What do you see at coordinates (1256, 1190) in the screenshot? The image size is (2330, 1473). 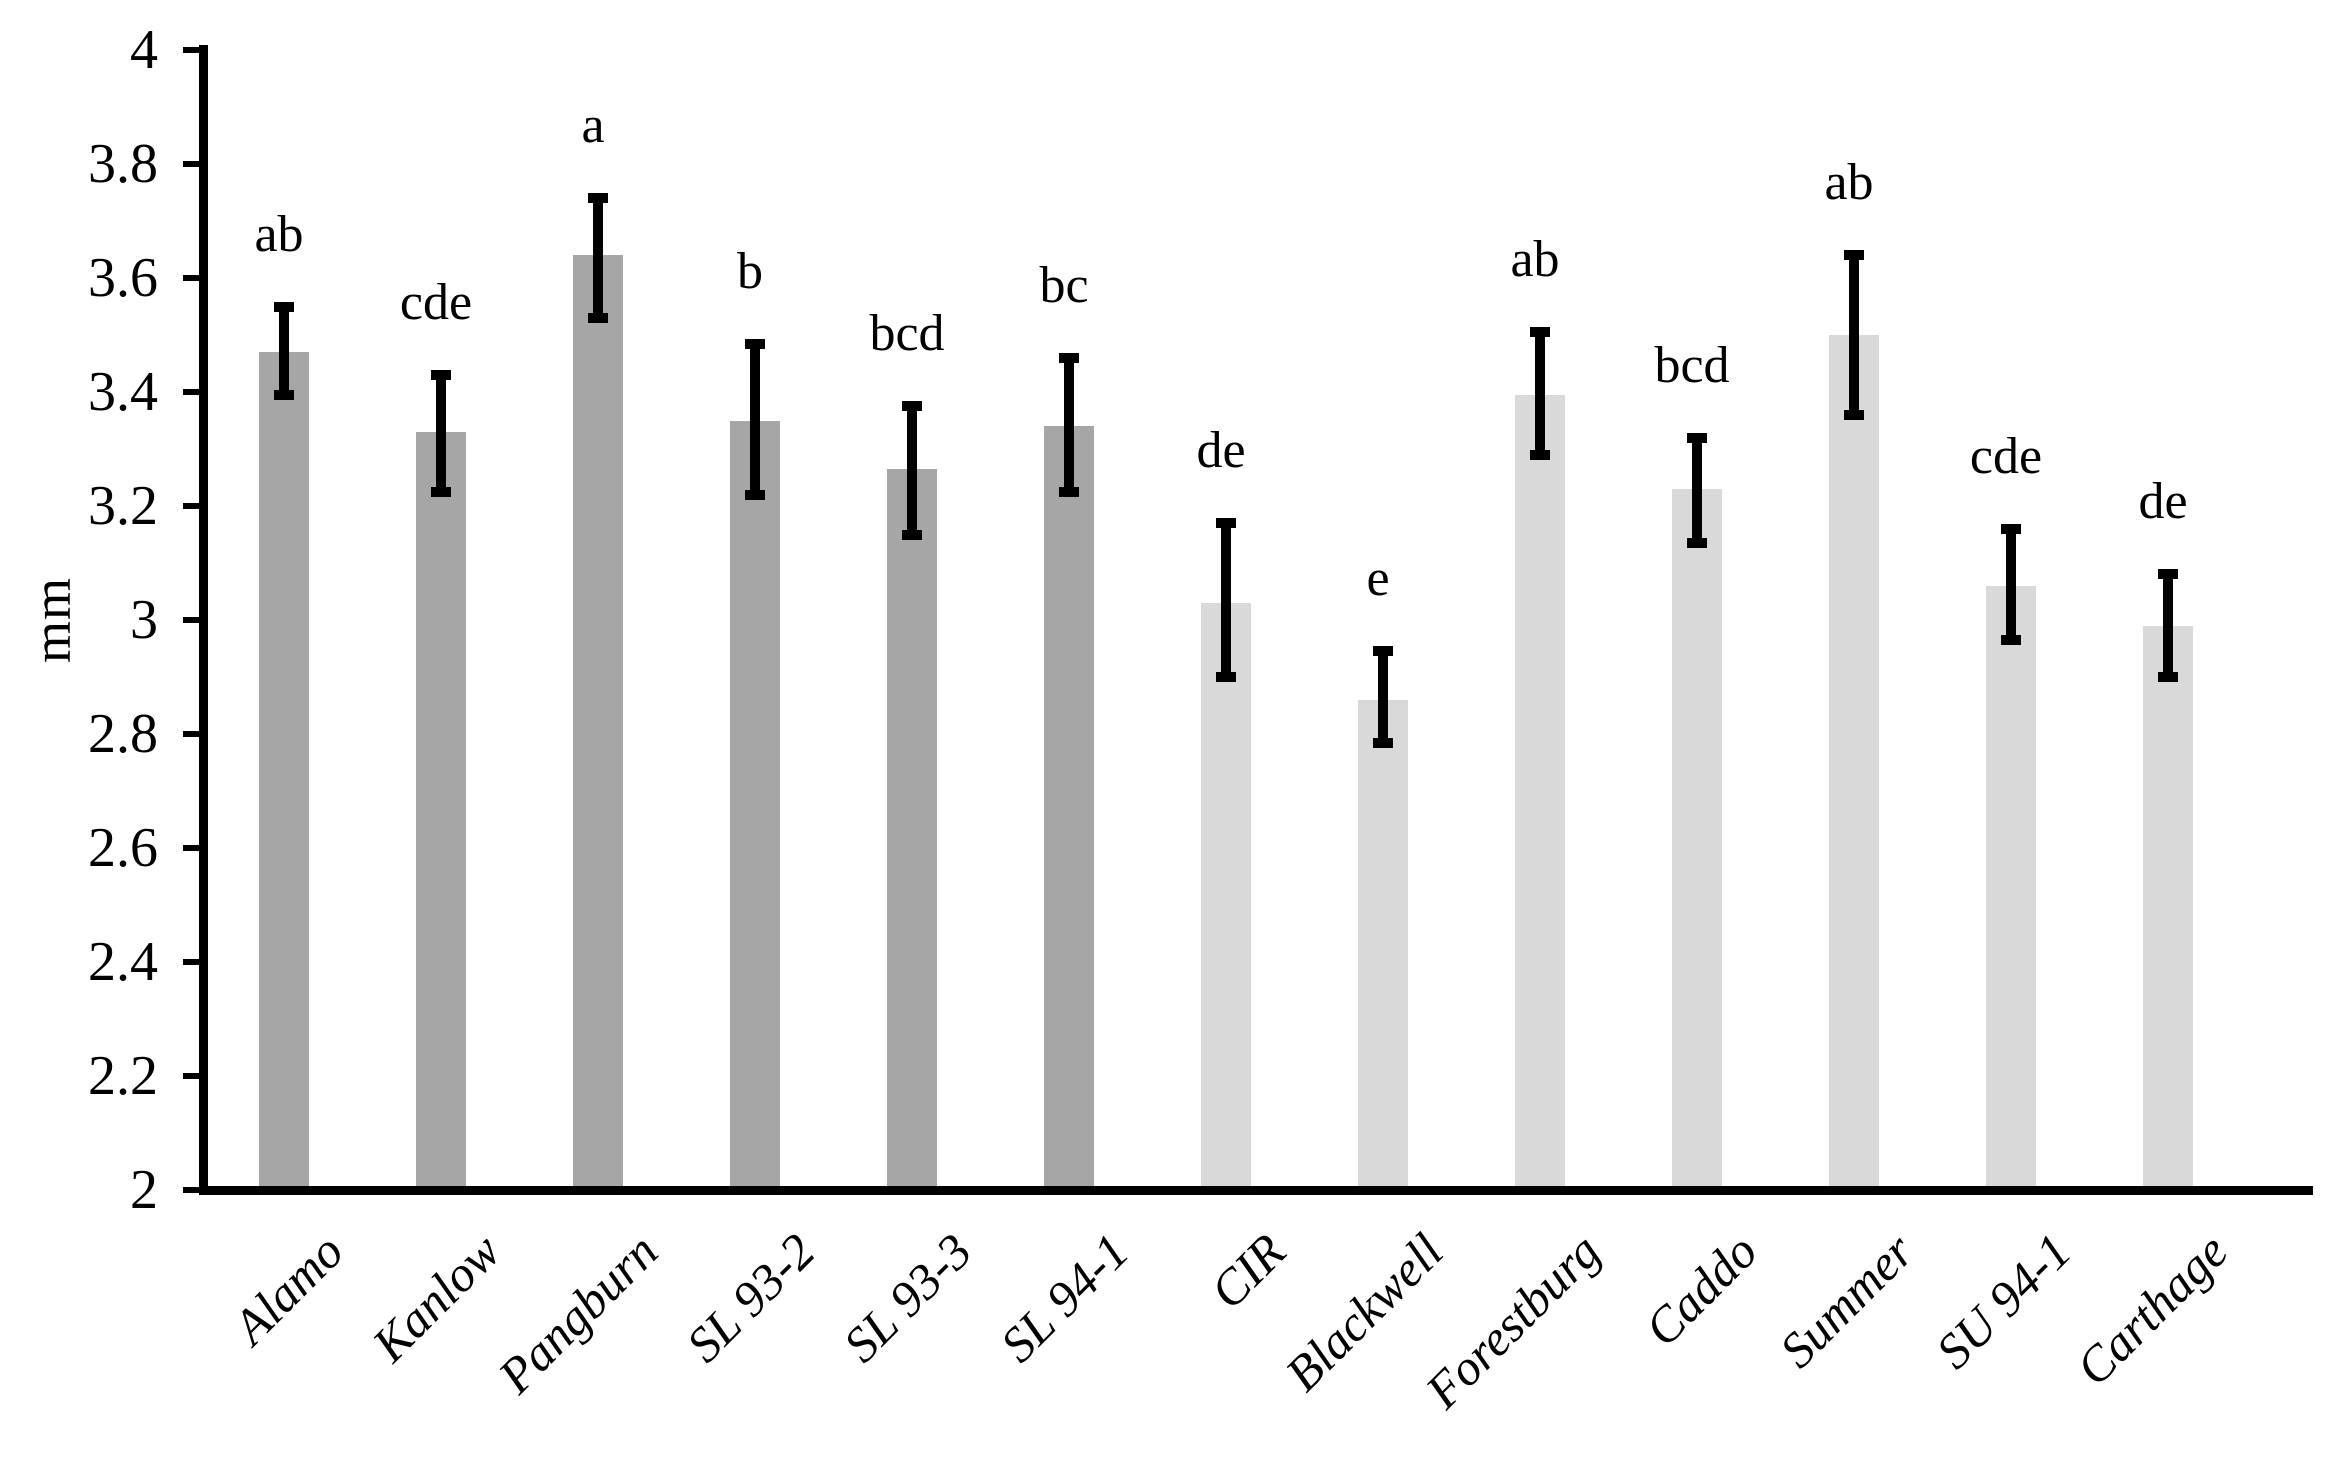 I see `x-axis-line` at bounding box center [1256, 1190].